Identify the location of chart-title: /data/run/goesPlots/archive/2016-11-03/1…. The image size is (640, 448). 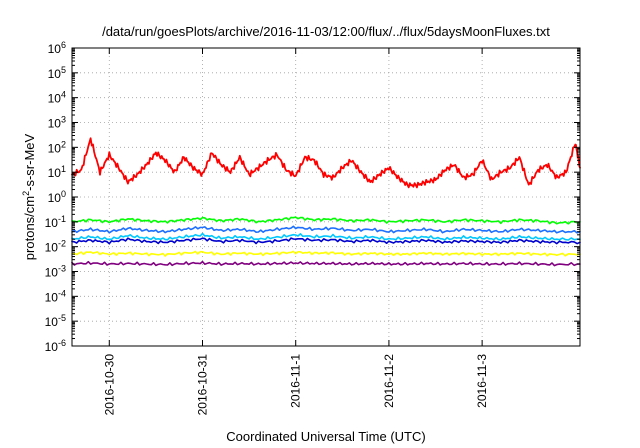
(326, 31).